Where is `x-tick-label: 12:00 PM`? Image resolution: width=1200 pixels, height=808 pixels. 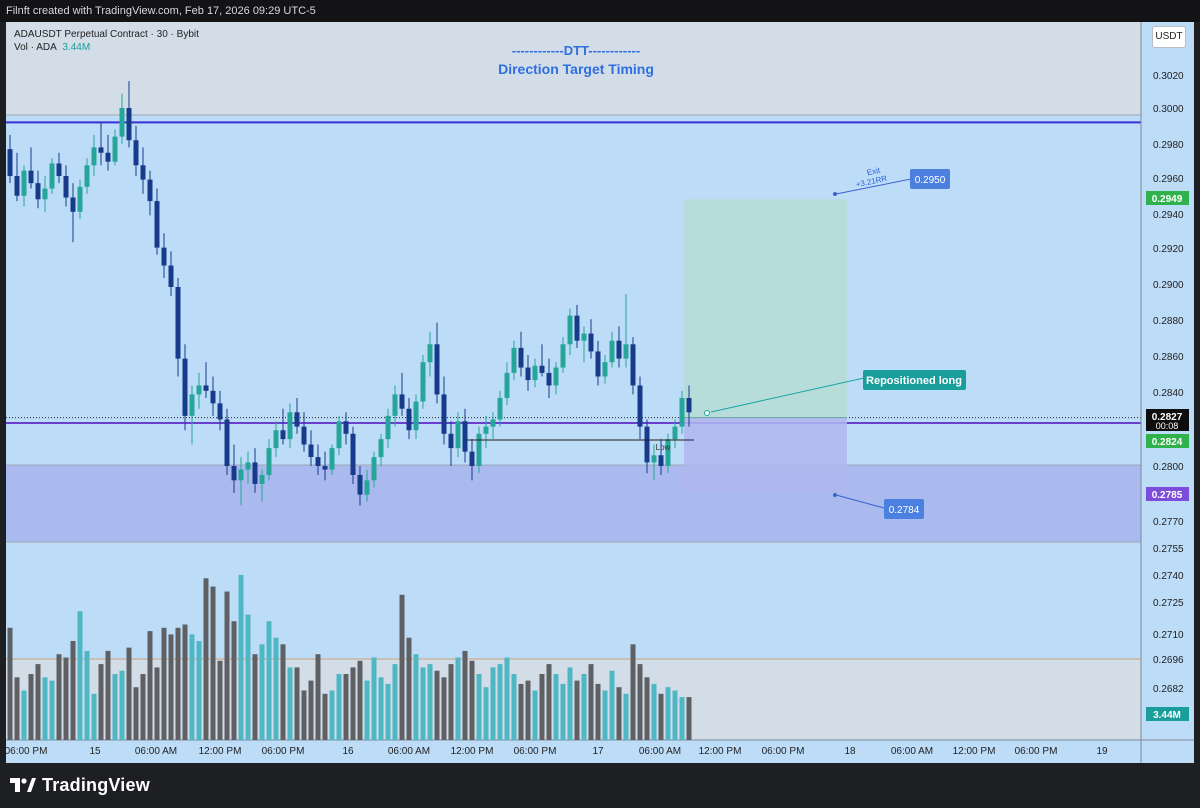 x-tick-label: 12:00 PM is located at coordinates (720, 751).